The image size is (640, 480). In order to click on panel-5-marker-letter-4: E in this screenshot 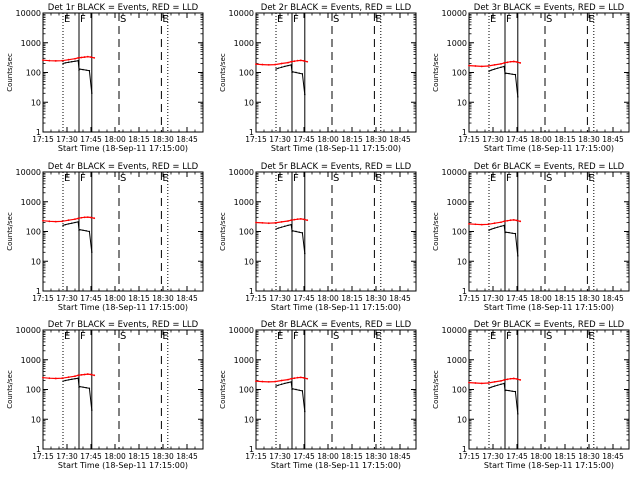, I will do `click(378, 178)`.